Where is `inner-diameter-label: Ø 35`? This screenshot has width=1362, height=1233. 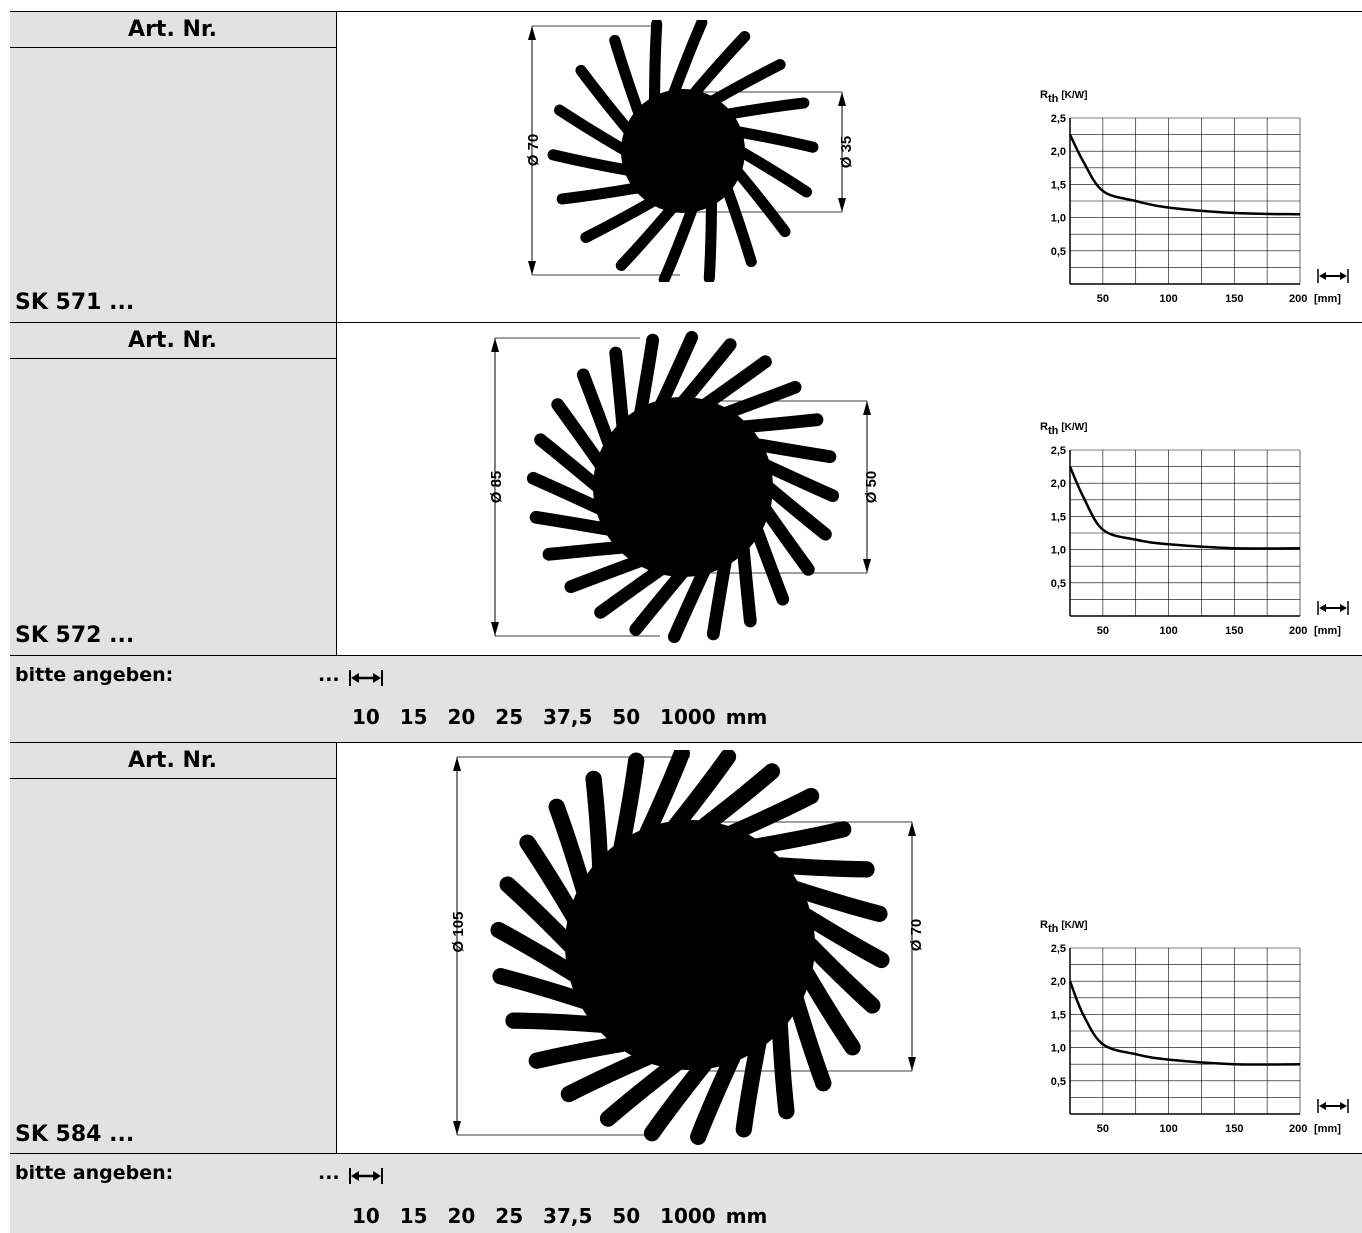 inner-diameter-label: Ø 35 is located at coordinates (846, 152).